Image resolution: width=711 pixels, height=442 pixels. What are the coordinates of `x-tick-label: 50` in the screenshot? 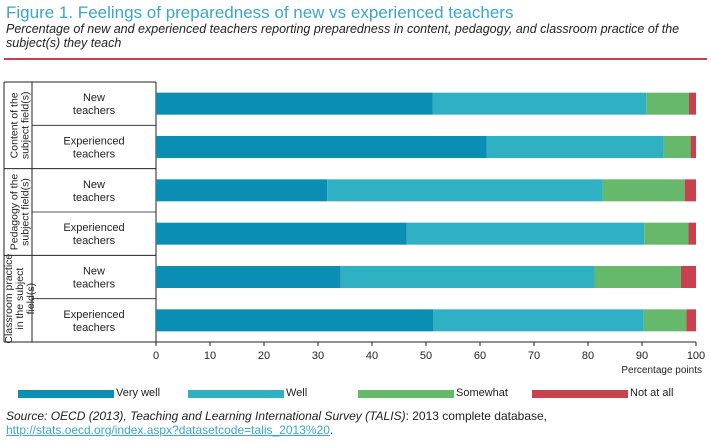 It's located at (426, 356).